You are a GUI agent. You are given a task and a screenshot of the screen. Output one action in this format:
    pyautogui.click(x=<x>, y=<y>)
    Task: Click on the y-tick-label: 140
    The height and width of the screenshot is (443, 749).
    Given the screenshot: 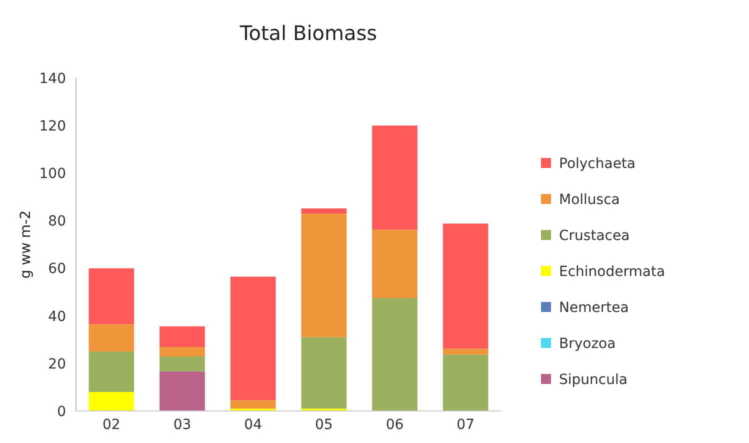 What is the action you would take?
    pyautogui.click(x=52, y=78)
    